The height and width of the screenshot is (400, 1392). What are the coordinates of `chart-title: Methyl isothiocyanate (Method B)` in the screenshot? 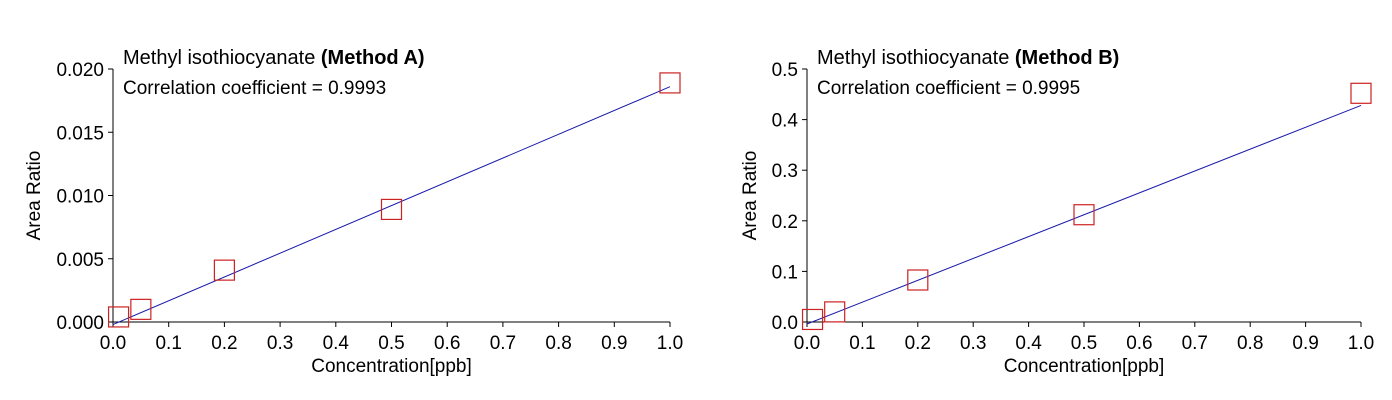 It's located at (968, 58).